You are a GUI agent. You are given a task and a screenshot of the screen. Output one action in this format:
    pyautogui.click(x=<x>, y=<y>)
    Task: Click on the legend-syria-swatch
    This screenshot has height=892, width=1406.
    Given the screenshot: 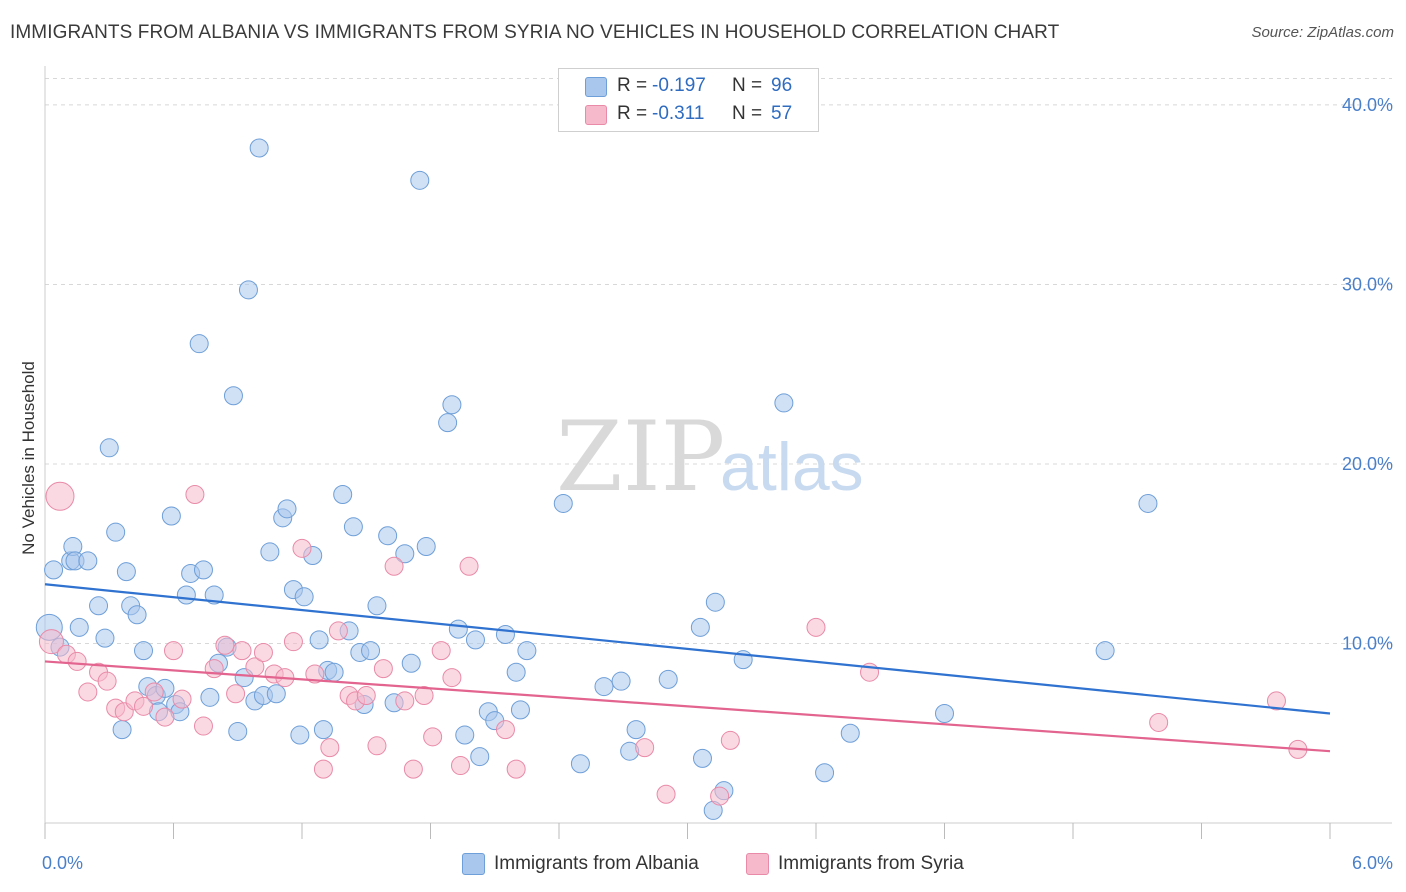 What is the action you would take?
    pyautogui.click(x=757, y=864)
    